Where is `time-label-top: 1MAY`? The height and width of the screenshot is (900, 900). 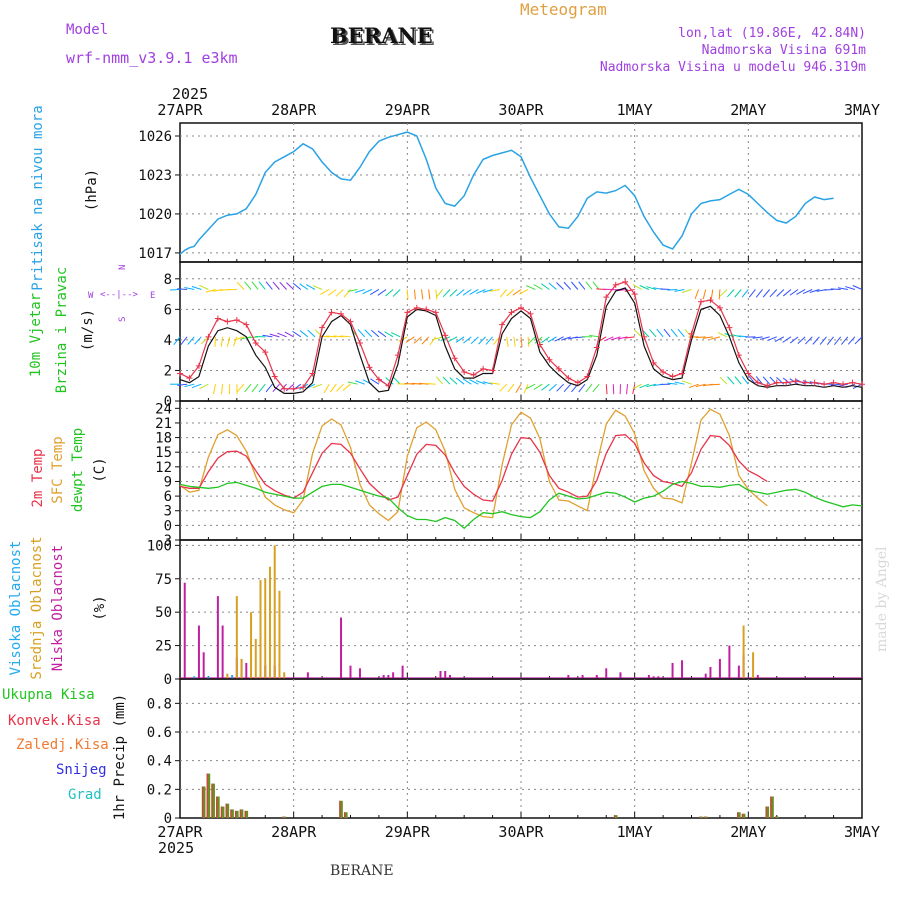 time-label-top: 1MAY is located at coordinates (635, 110).